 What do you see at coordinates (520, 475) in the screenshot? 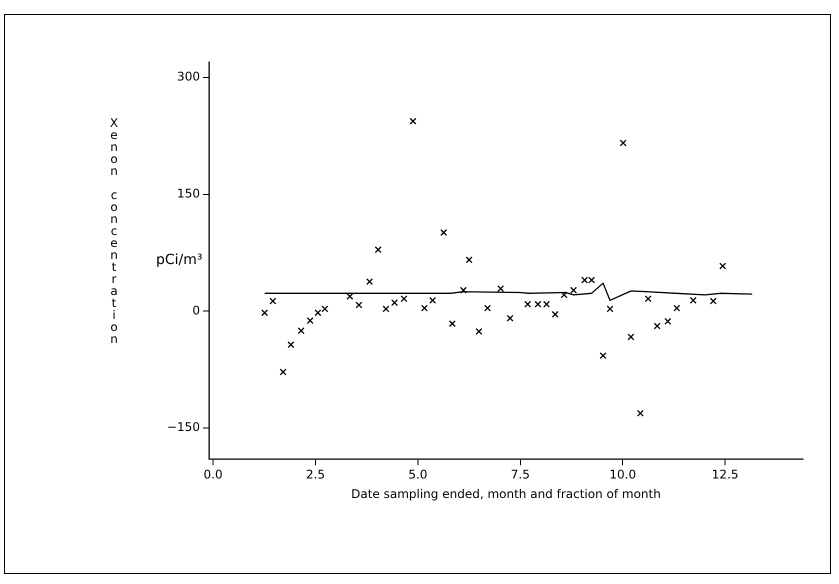
I see `x-tick-label: 7.5` at bounding box center [520, 475].